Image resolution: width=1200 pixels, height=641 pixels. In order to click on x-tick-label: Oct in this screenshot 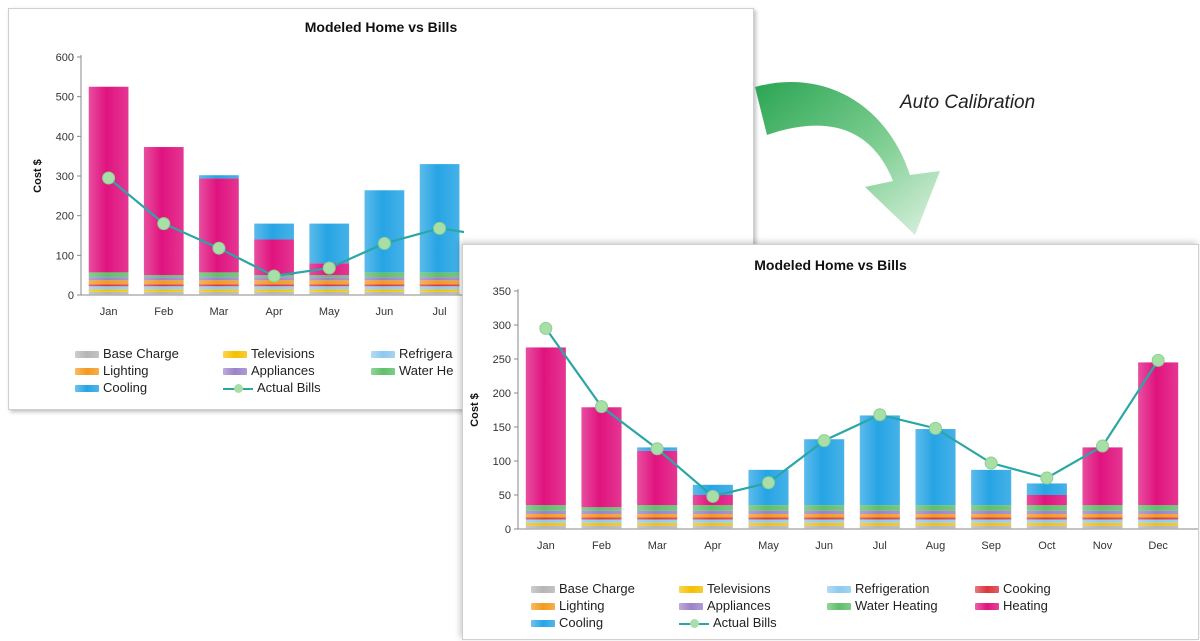, I will do `click(1046, 546)`.